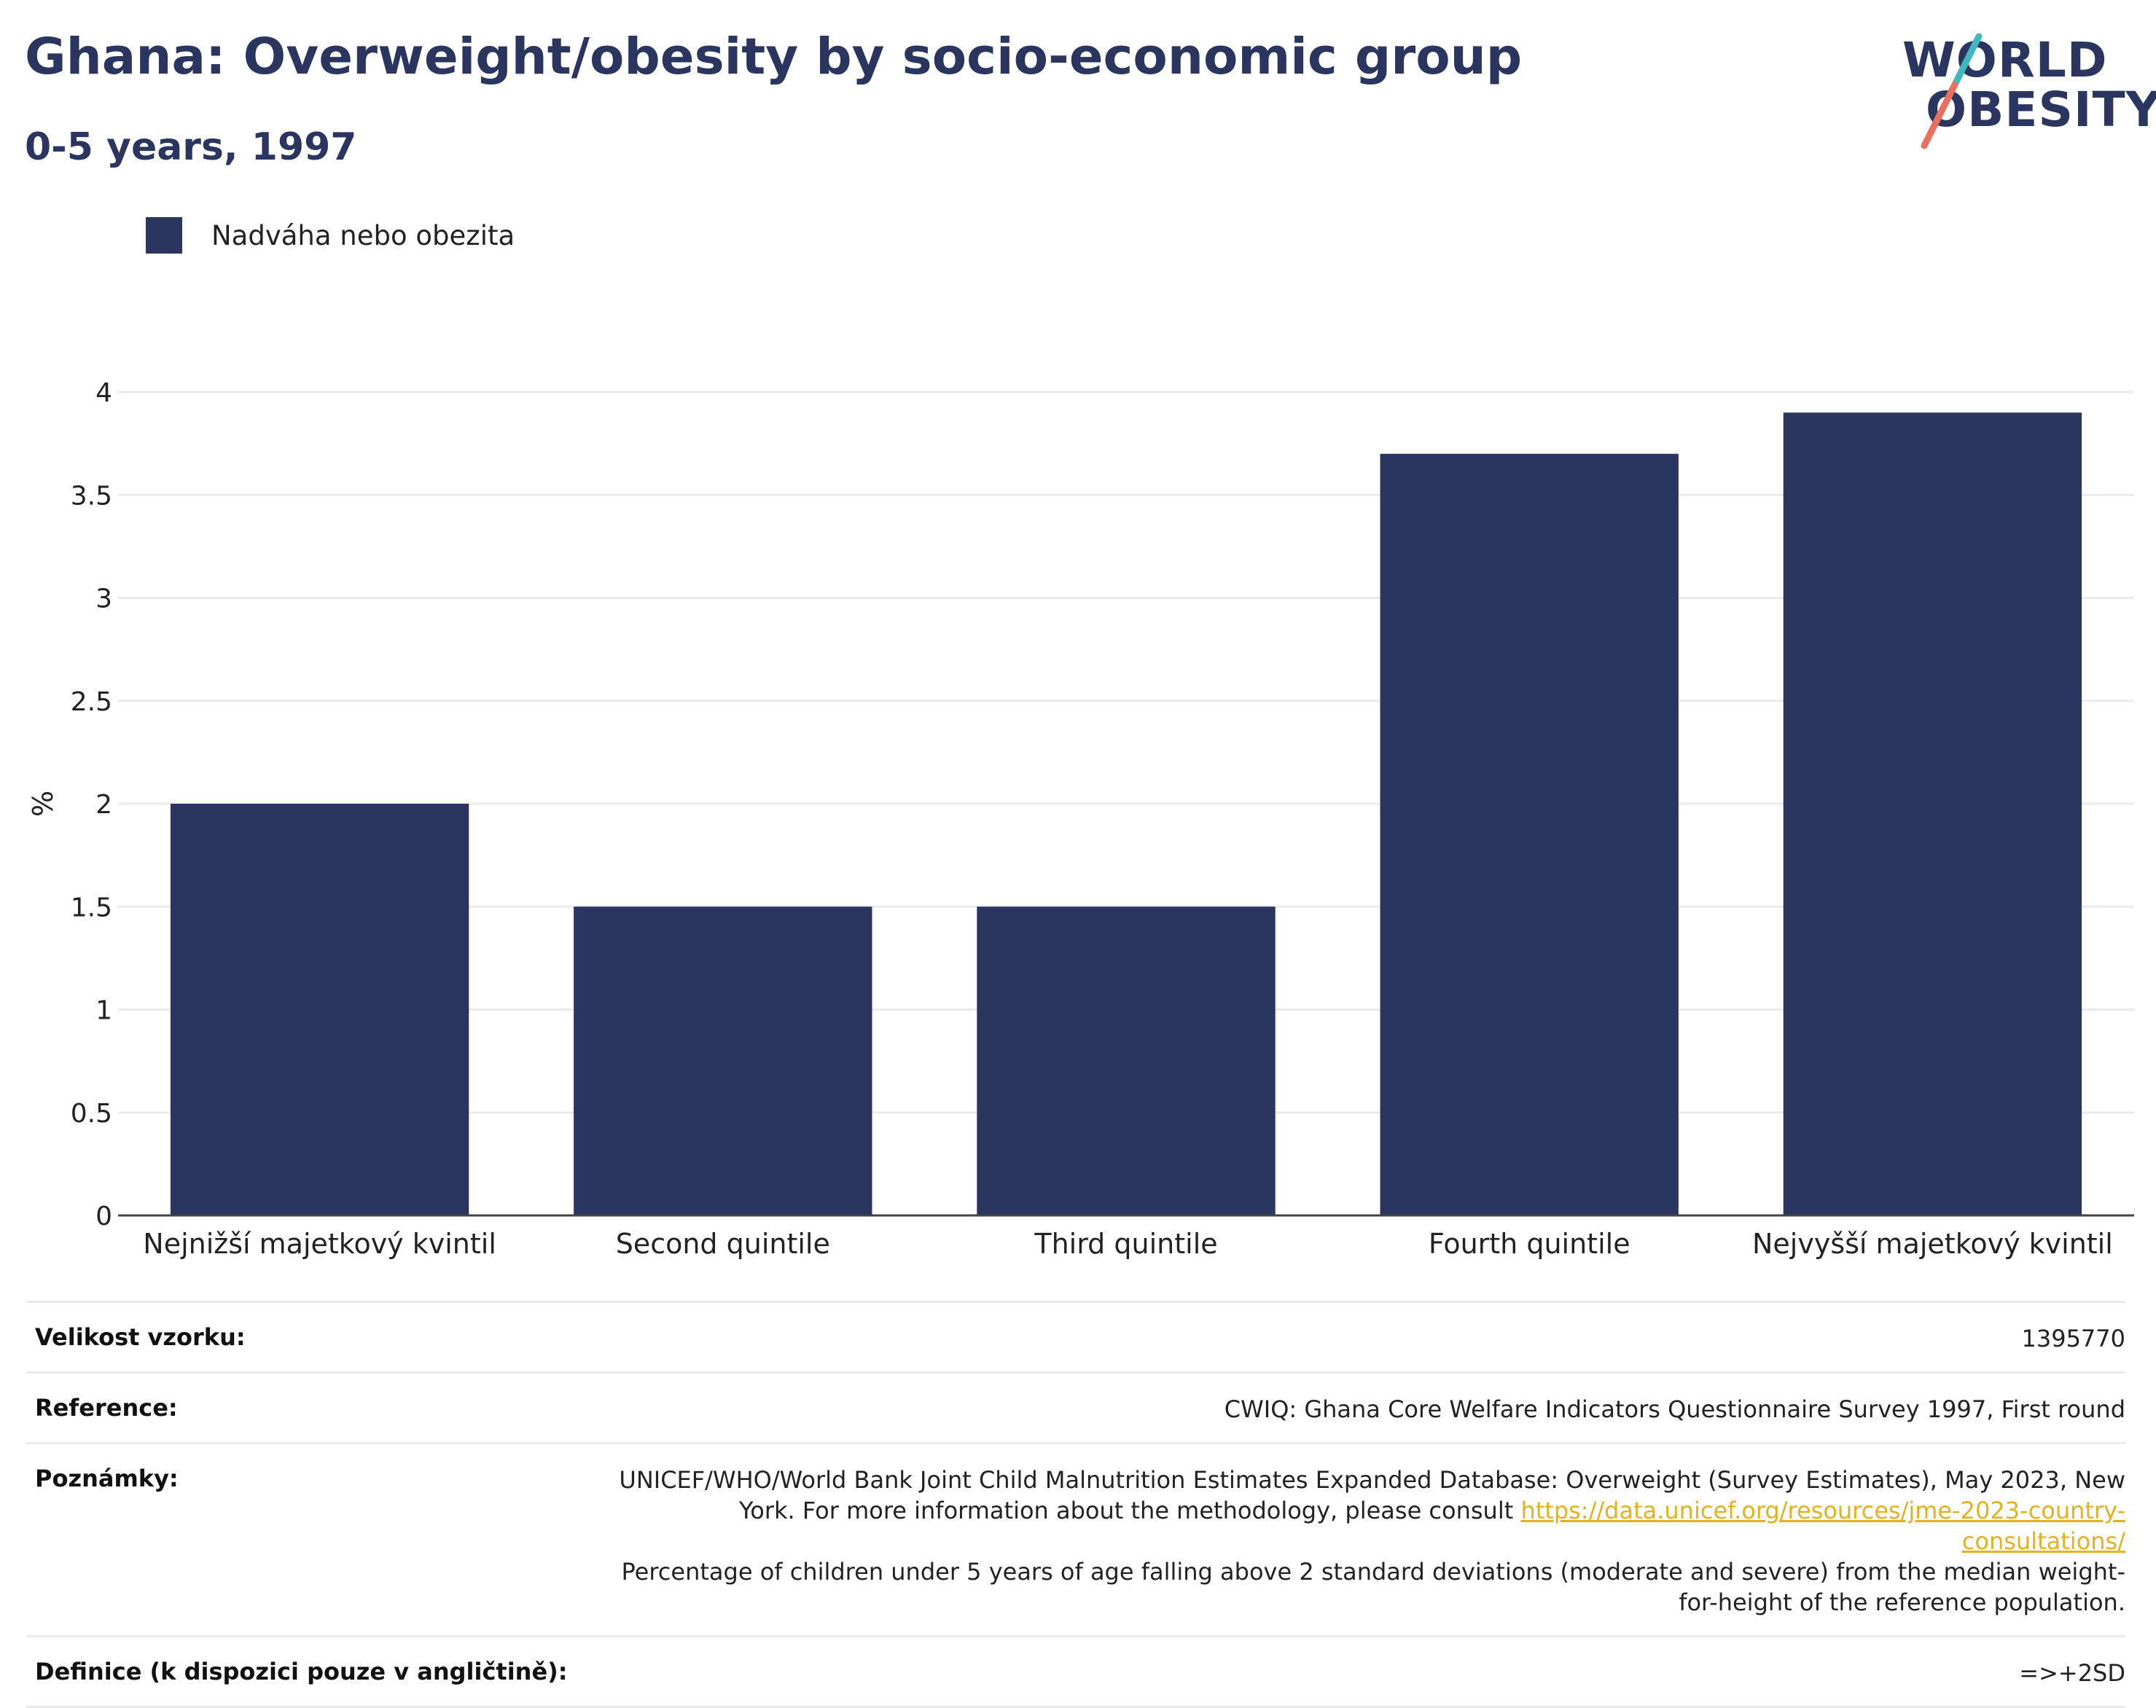  I want to click on y-tick-label: 1, so click(103, 1011).